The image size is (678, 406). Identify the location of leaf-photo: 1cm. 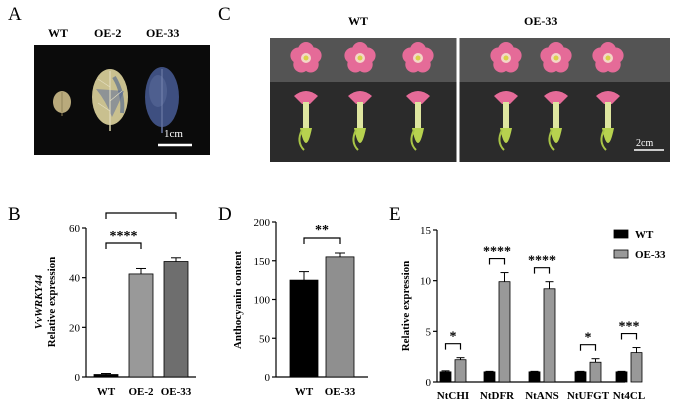
(122, 100).